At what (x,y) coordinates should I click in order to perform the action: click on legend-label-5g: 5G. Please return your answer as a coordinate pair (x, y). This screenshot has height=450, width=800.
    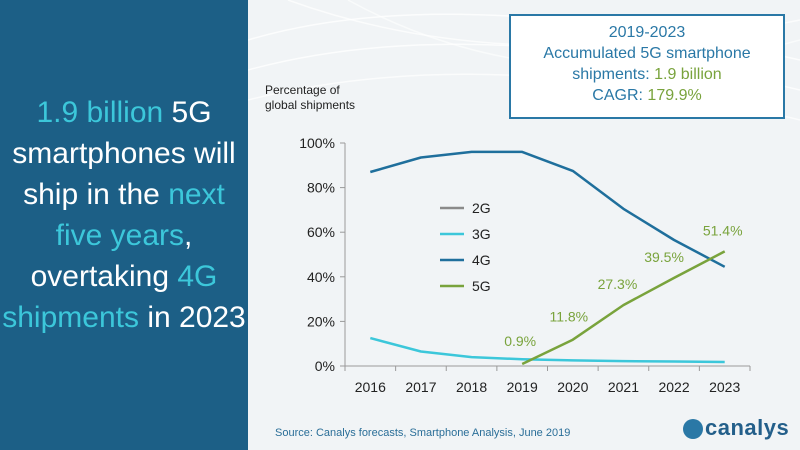
    Looking at the image, I should click on (481, 286).